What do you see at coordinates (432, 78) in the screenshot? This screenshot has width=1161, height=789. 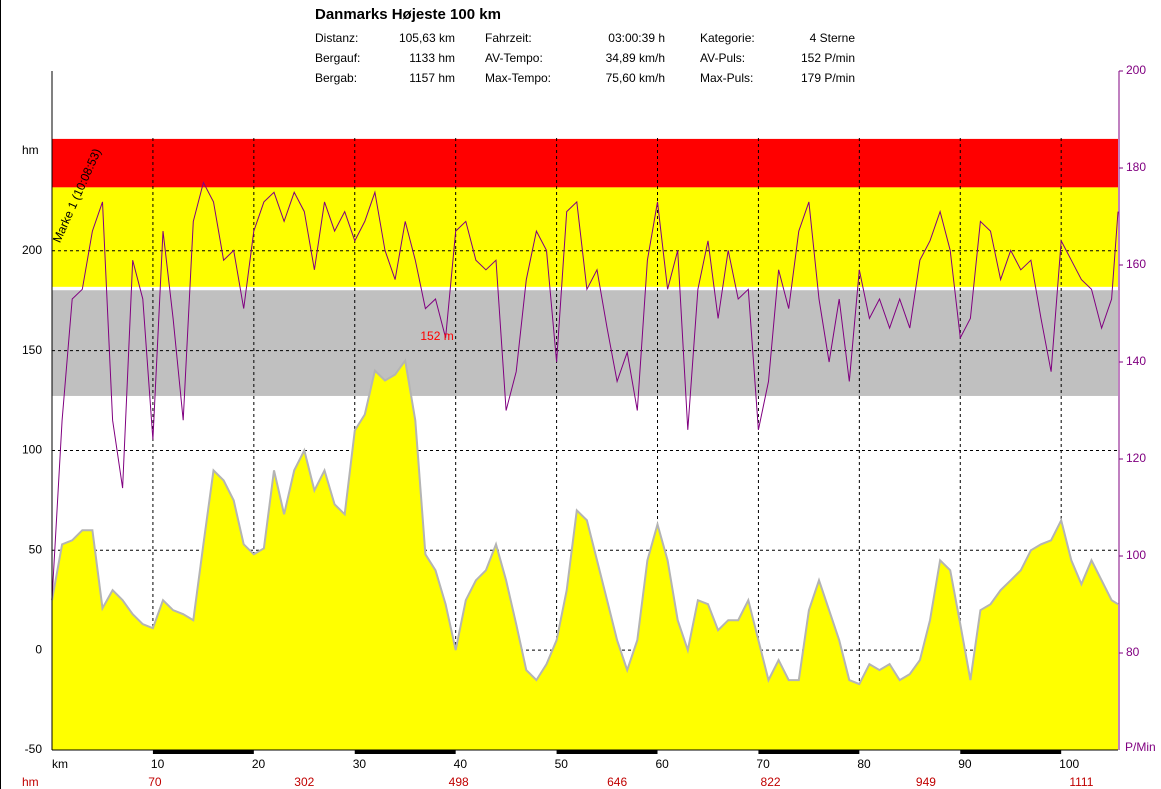 I see `stat-value: 1157 hm` at bounding box center [432, 78].